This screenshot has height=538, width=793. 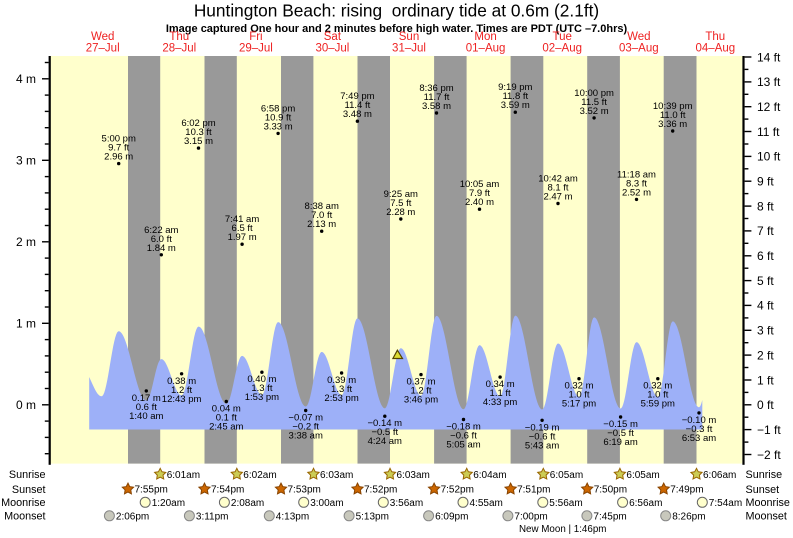 What do you see at coordinates (146, 416) in the screenshot?
I see `svg-text: 1:40 am` at bounding box center [146, 416].